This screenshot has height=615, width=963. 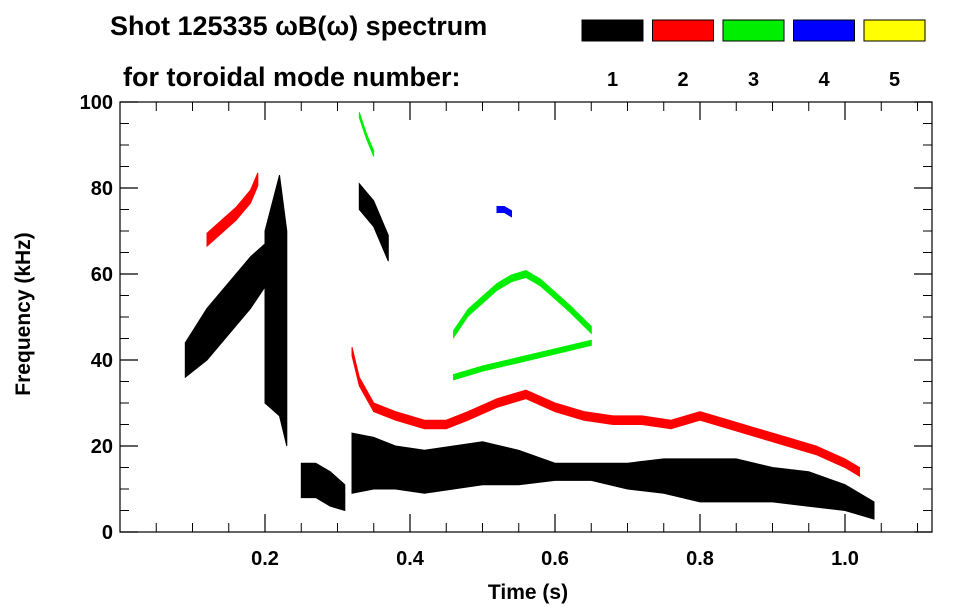 What do you see at coordinates (265, 559) in the screenshot?
I see `x-tick-label: 0.2` at bounding box center [265, 559].